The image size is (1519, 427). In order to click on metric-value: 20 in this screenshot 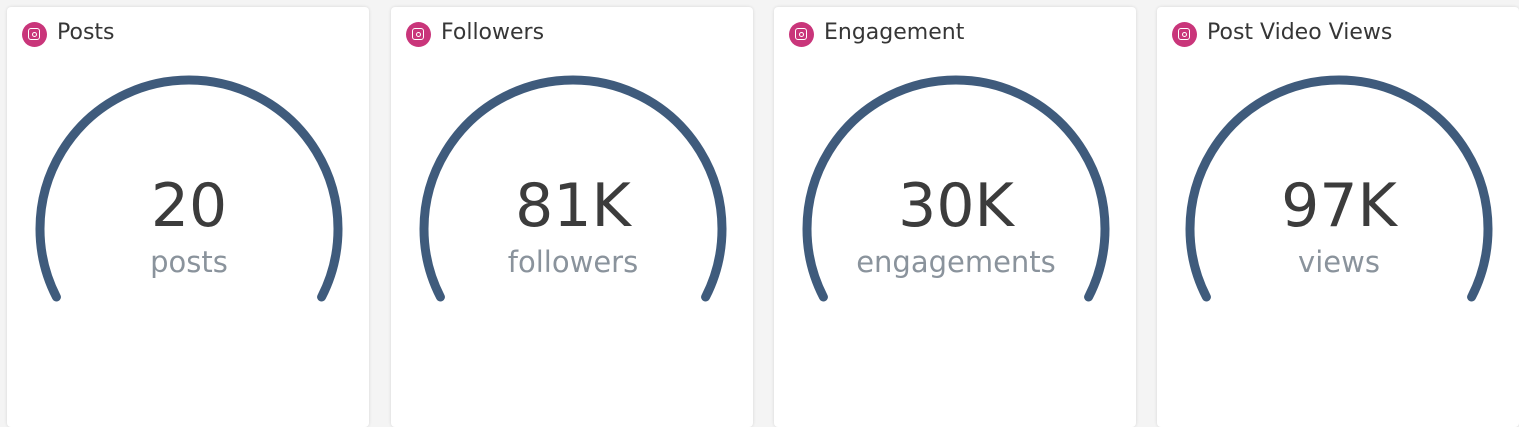, I will do `click(189, 206)`.